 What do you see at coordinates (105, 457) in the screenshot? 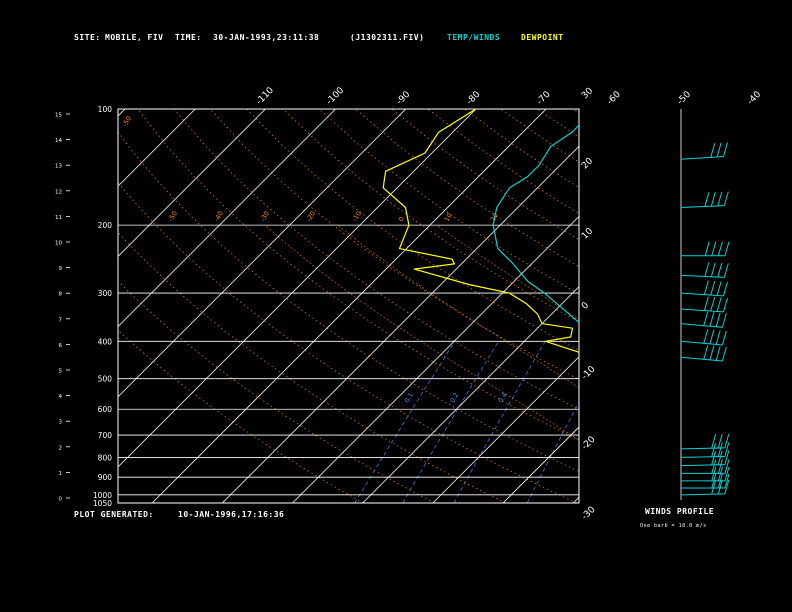
I see `pressure-tick-label: 800` at bounding box center [105, 457].